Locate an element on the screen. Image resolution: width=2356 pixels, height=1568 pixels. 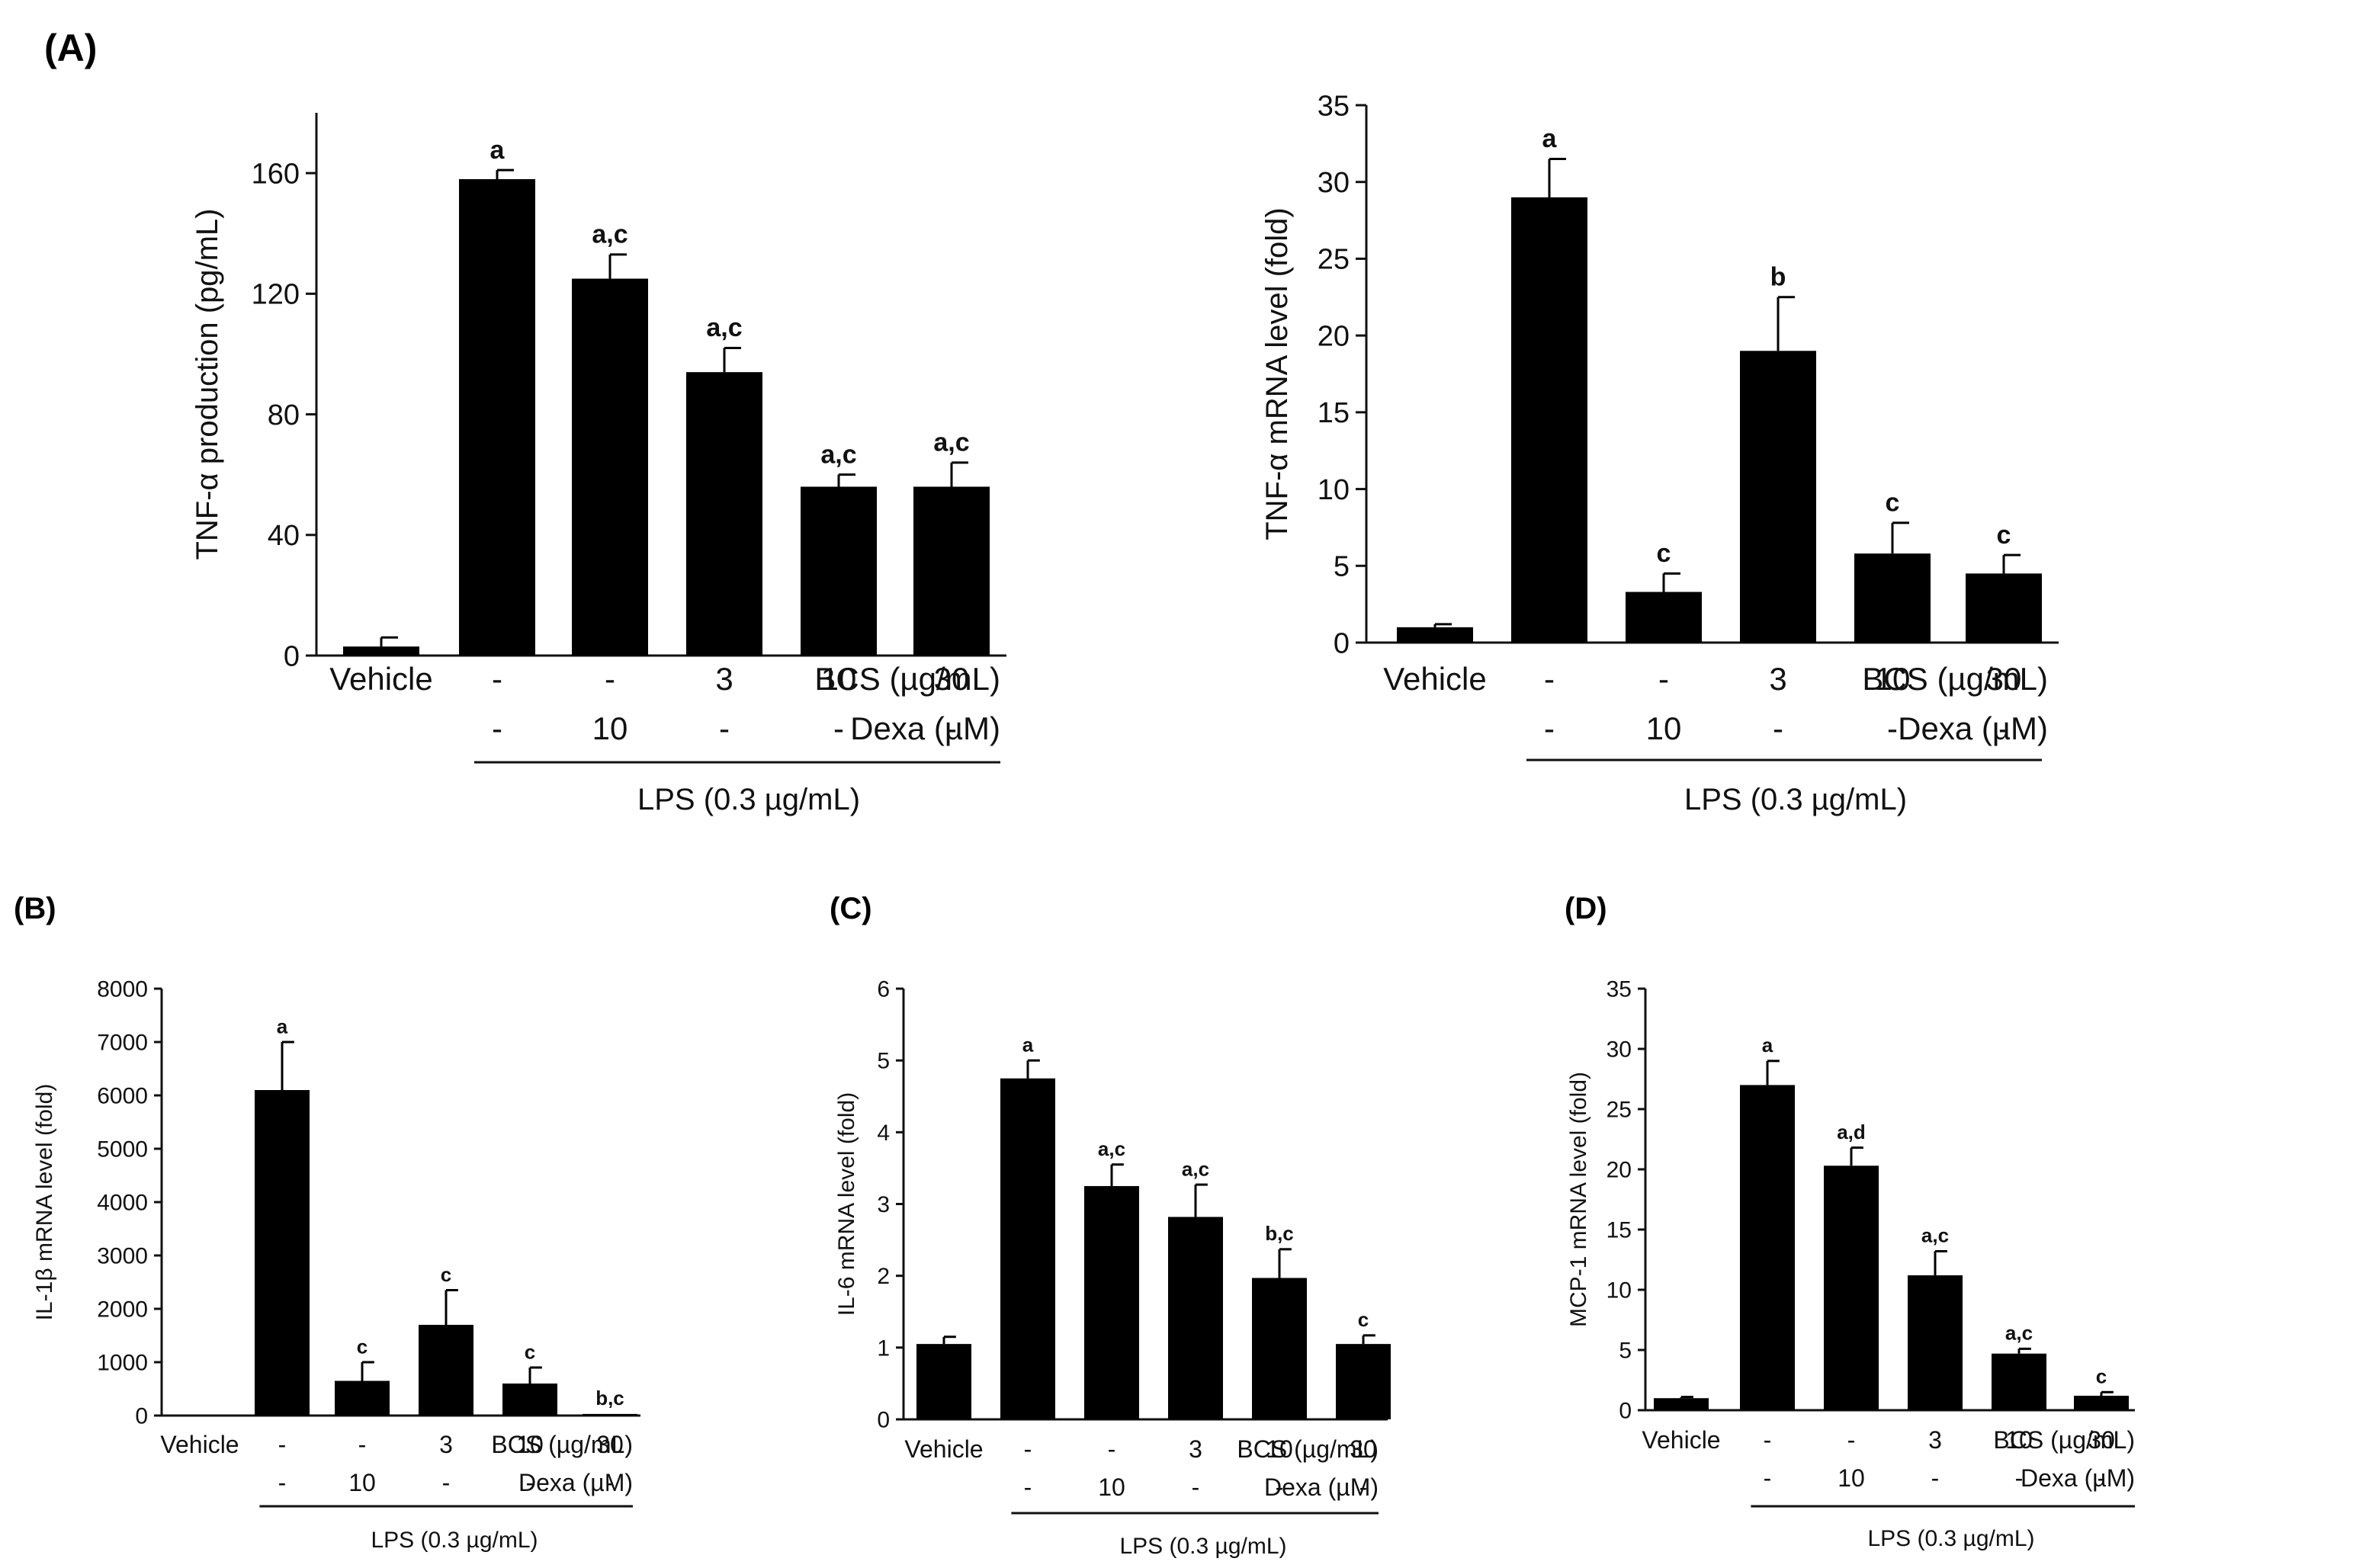
category-label-d-4: 10 is located at coordinates (2019, 1440).